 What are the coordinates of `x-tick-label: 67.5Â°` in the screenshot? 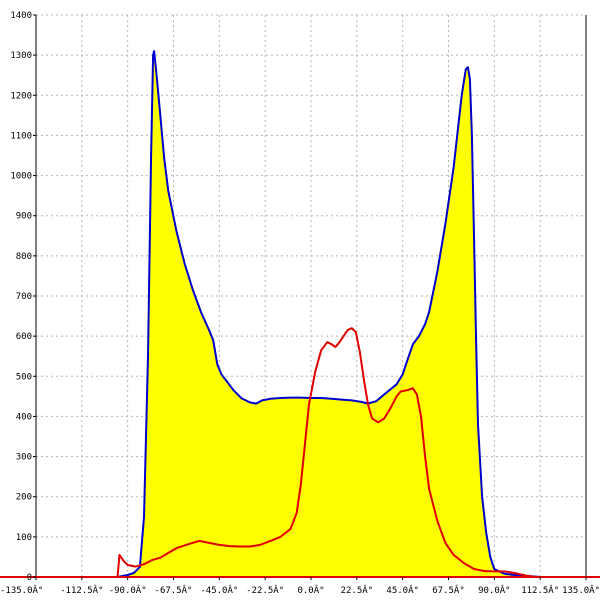 It's located at (448, 590).